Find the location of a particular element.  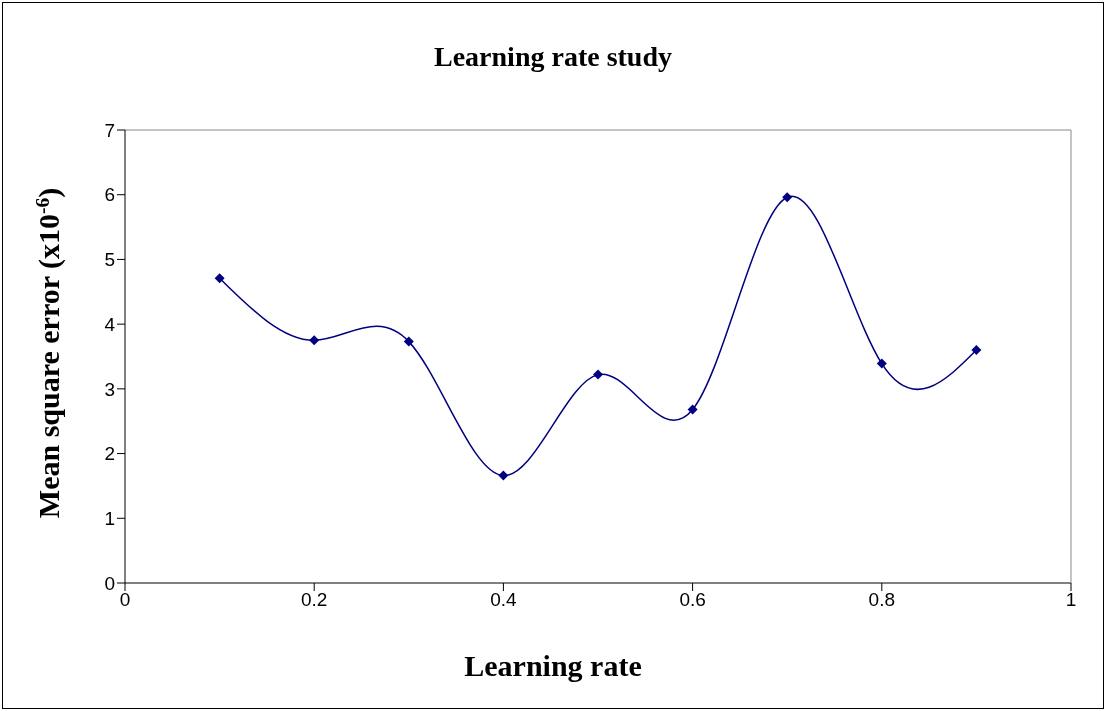

x-tick-label: 0.6 is located at coordinates (692, 600).